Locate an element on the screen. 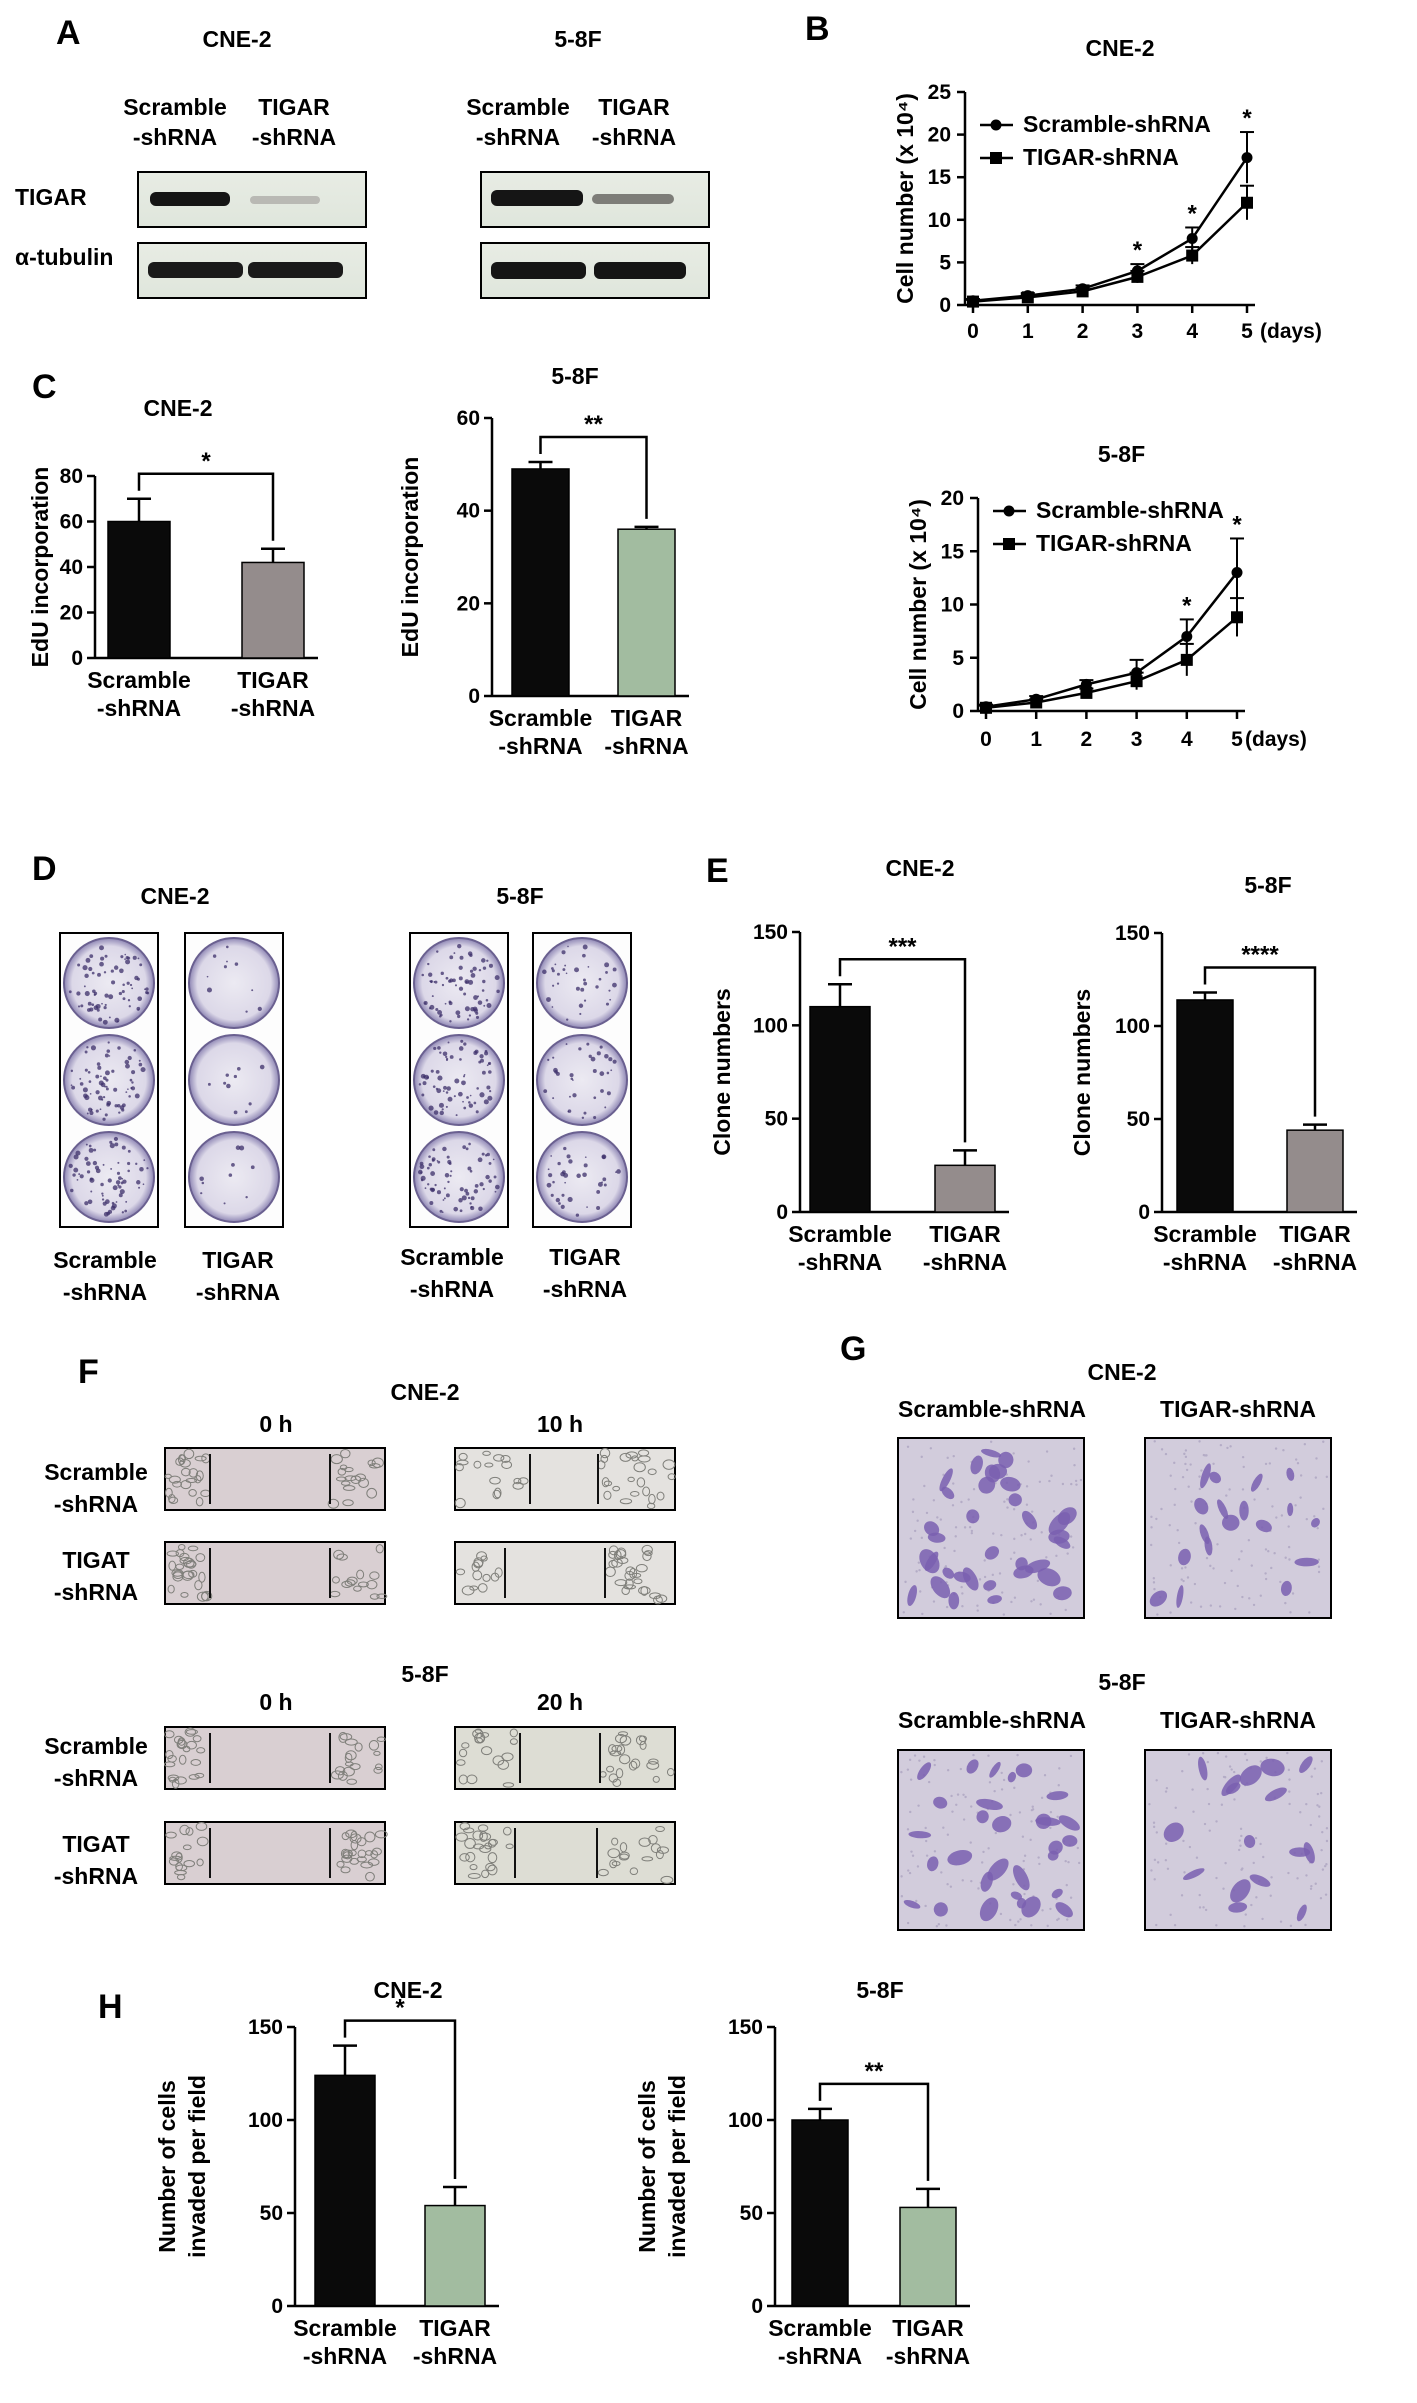  x-tick-label: -shRNA is located at coordinates (273, 708).